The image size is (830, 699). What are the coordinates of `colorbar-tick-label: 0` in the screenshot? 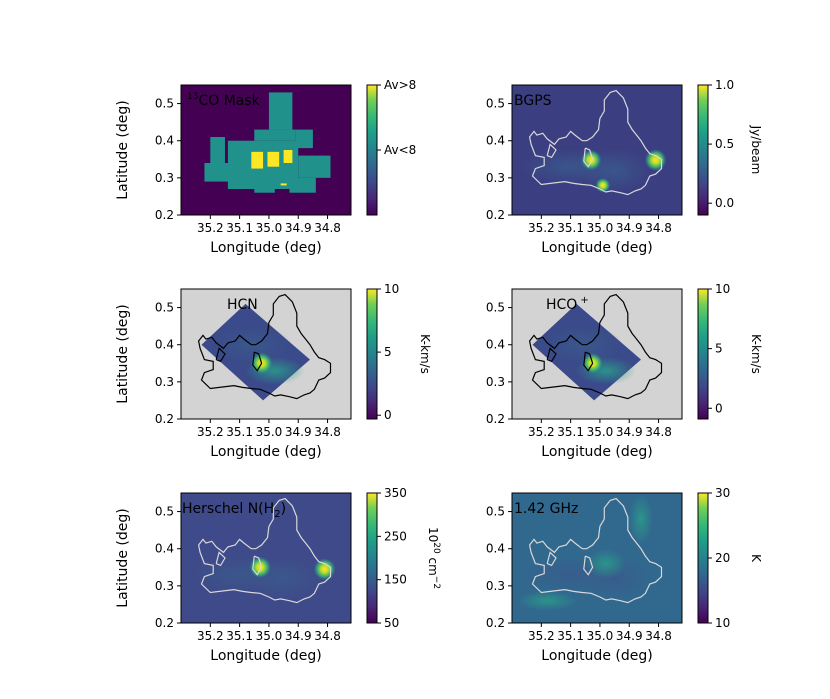 It's located at (388, 415).